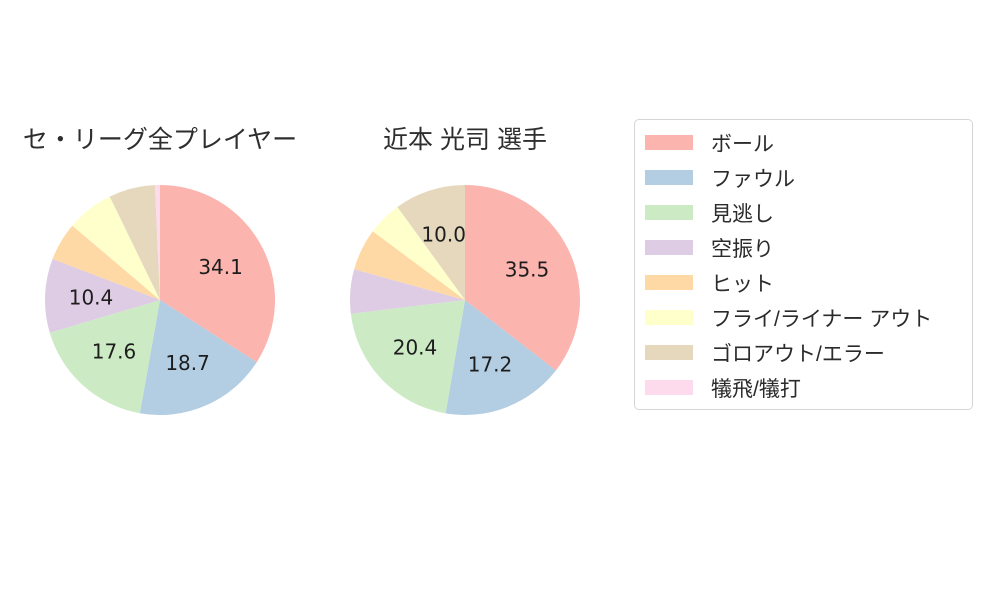 This screenshot has height=600, width=1000. I want to click on legend-label: フライ/ライナー アウト, so click(822, 319).